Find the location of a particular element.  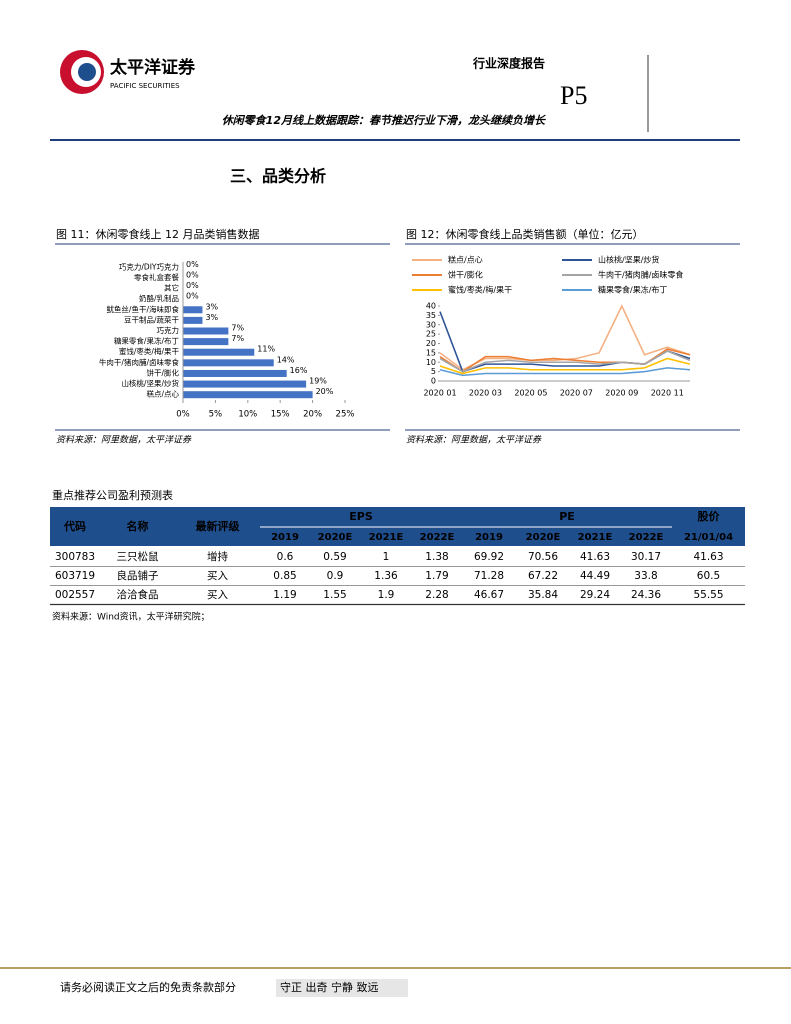

footer-disclaimer: 请务必阅读正文之后的免责条款部分 is located at coordinates (148, 987).